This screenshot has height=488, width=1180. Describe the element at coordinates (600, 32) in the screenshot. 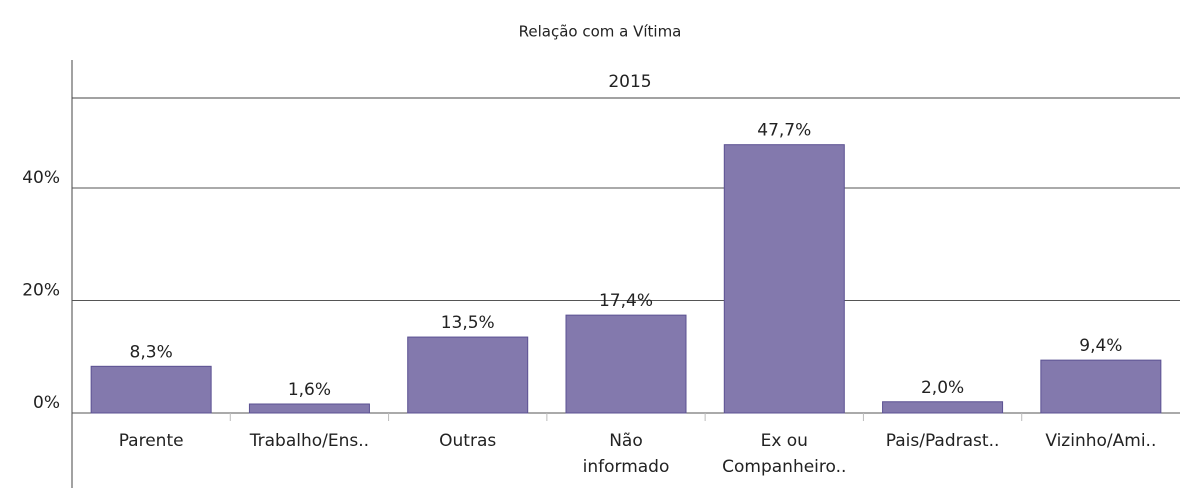

I see `chart-title: Relação com a Vítima` at that location.